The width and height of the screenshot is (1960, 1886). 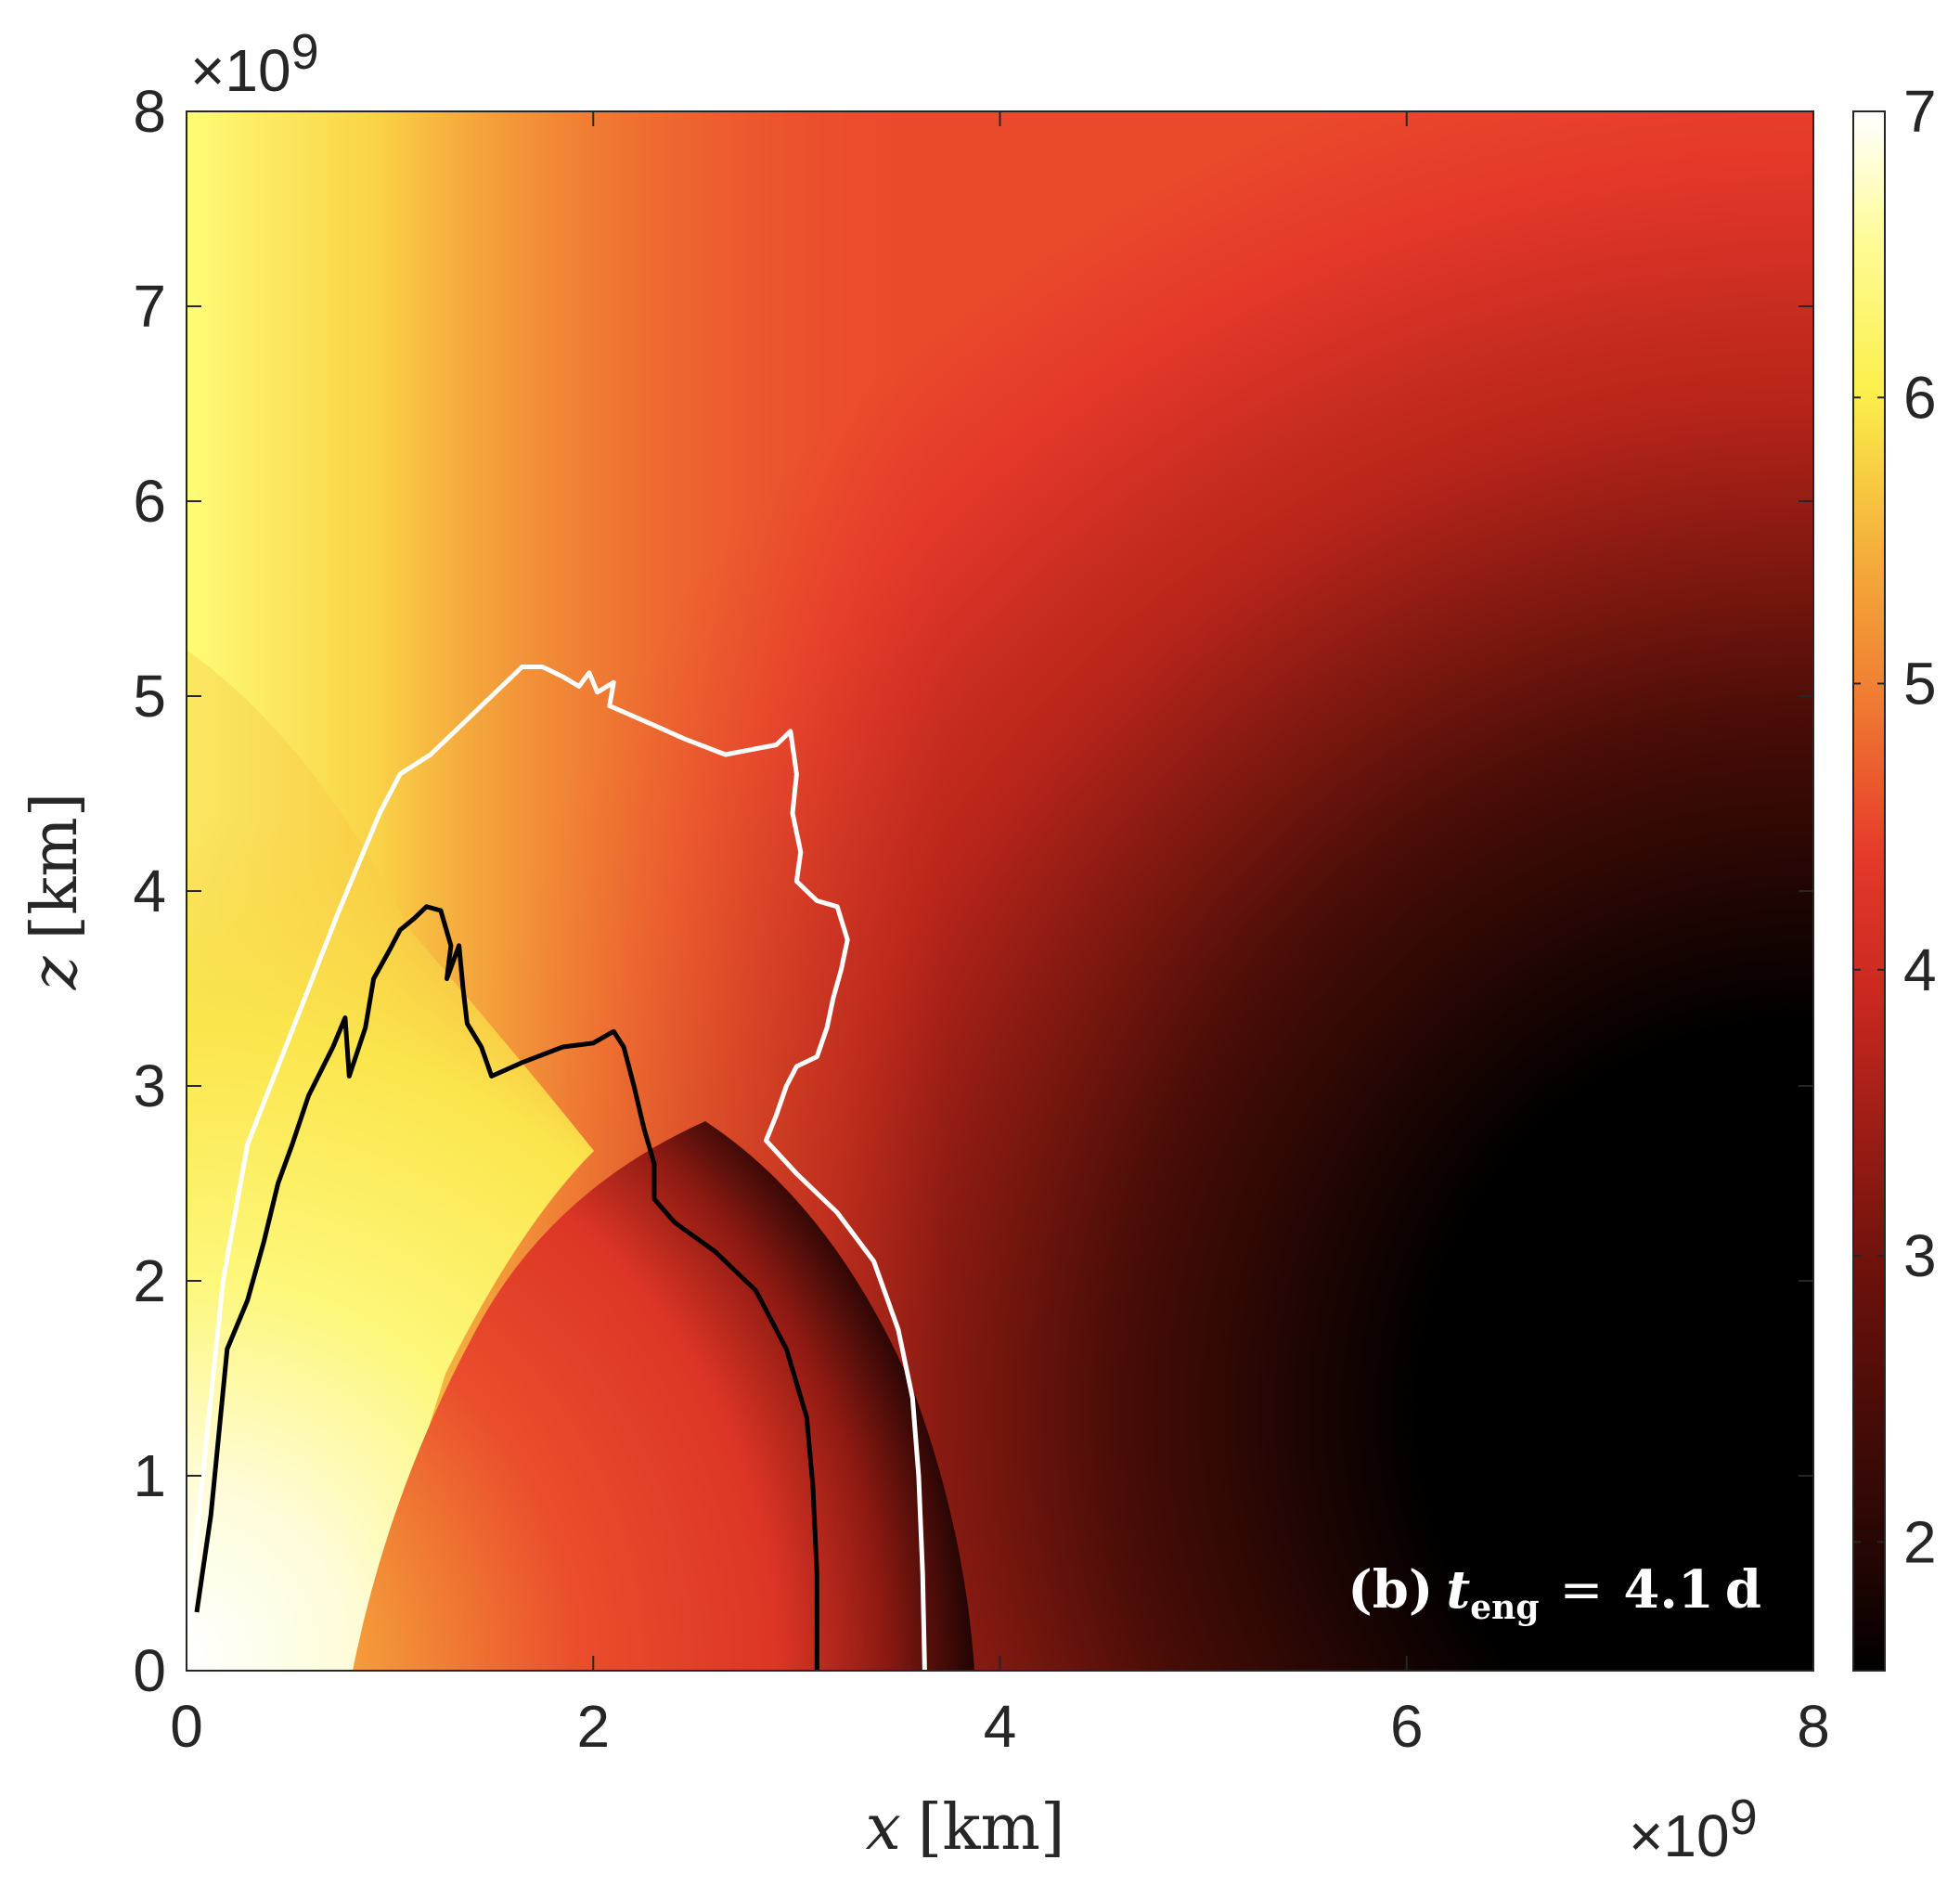 What do you see at coordinates (1000, 1727) in the screenshot?
I see `x-tick-label: 4` at bounding box center [1000, 1727].